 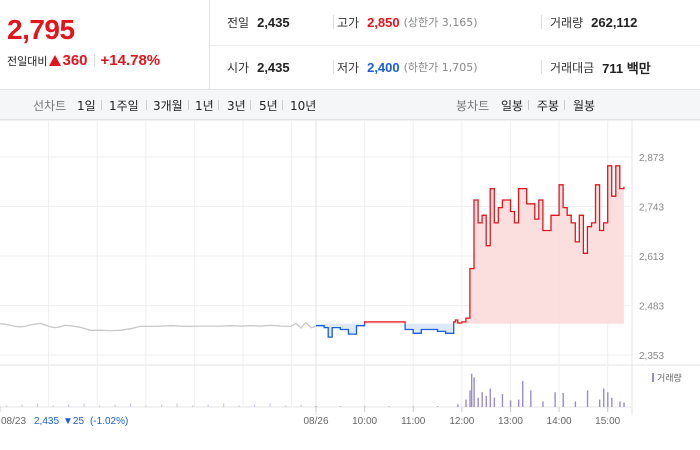 What do you see at coordinates (238, 22) in the screenshot?
I see `prev-close-label: 전일` at bounding box center [238, 22].